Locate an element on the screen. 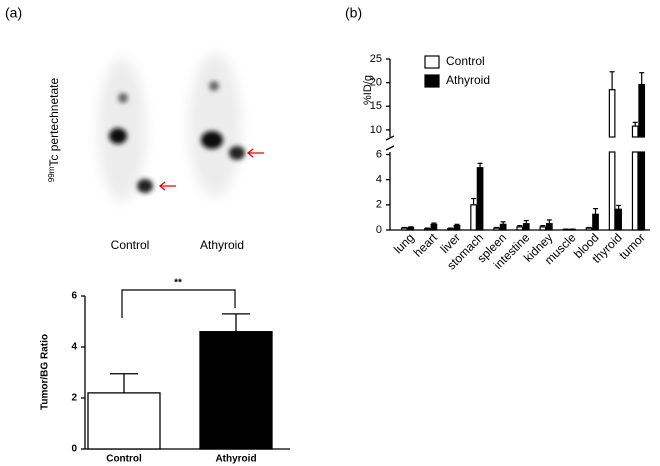 The image size is (660, 466). panel-label: (b) is located at coordinates (353, 13).